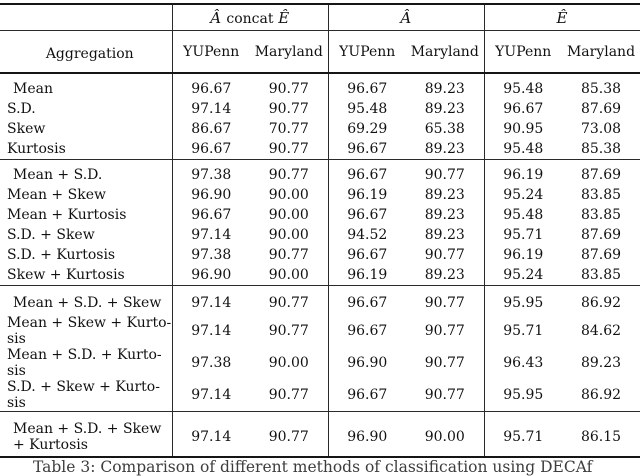 This screenshot has height=476, width=640. What do you see at coordinates (445, 129) in the screenshot?
I see `value-cell: 65.38` at bounding box center [445, 129].